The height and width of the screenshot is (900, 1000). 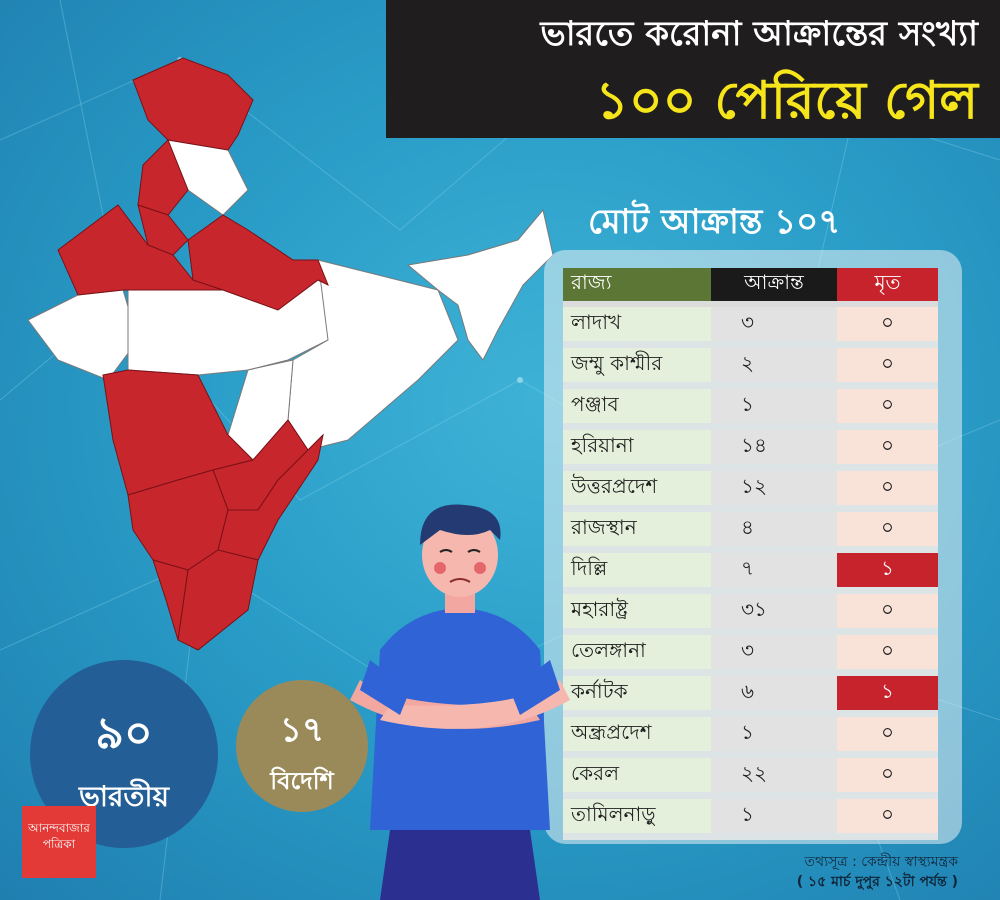 I want to click on table-row: কর্নাটক ৬ ১, so click(x=750, y=696).